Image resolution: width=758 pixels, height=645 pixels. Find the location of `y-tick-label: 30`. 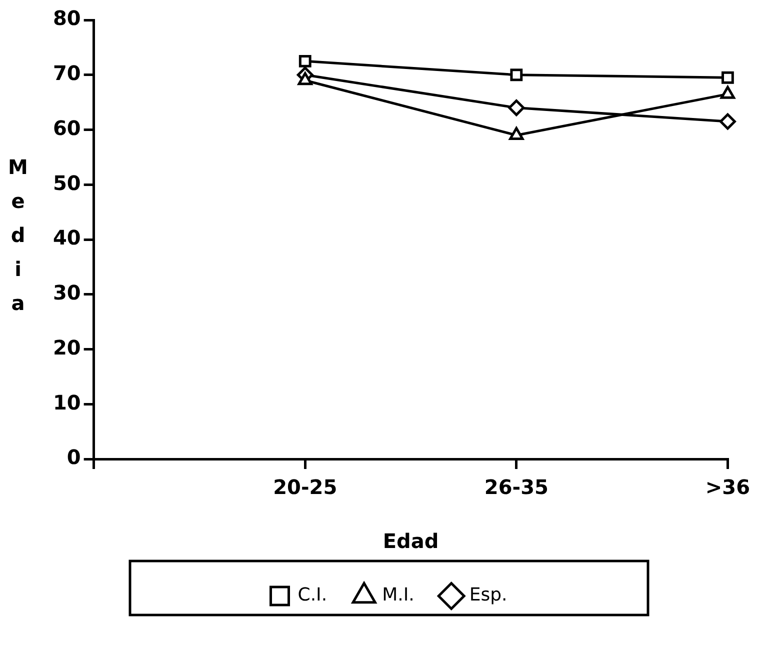

y-tick-label: 30 is located at coordinates (66, 292).